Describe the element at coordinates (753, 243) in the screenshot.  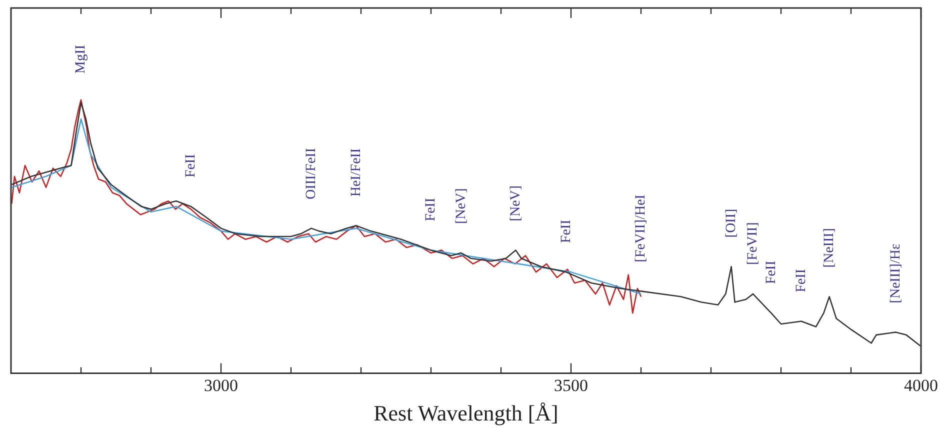
I see `annotation: [FeVII]` at that location.